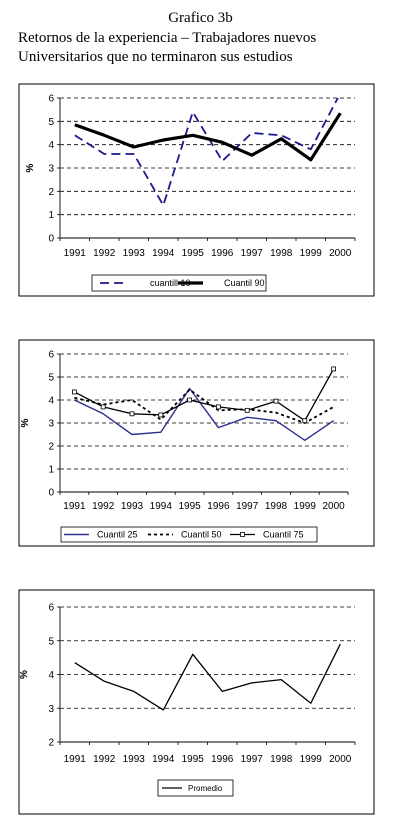 The width and height of the screenshot is (401, 828). What do you see at coordinates (242, 534) in the screenshot?
I see `legend-marker` at bounding box center [242, 534].